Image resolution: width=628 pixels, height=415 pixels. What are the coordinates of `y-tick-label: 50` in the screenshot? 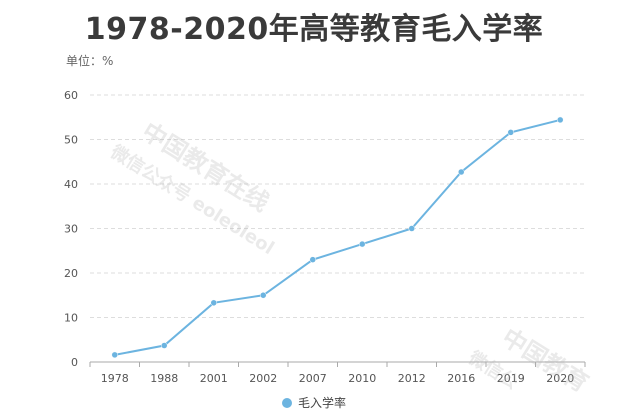 It's located at (71, 140).